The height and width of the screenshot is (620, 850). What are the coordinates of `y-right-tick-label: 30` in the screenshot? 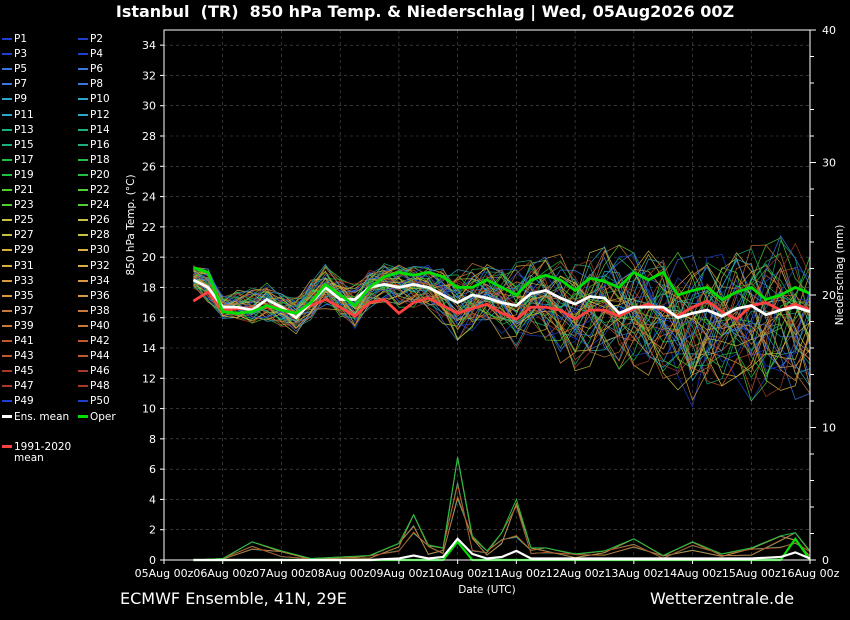 It's located at (829, 163).